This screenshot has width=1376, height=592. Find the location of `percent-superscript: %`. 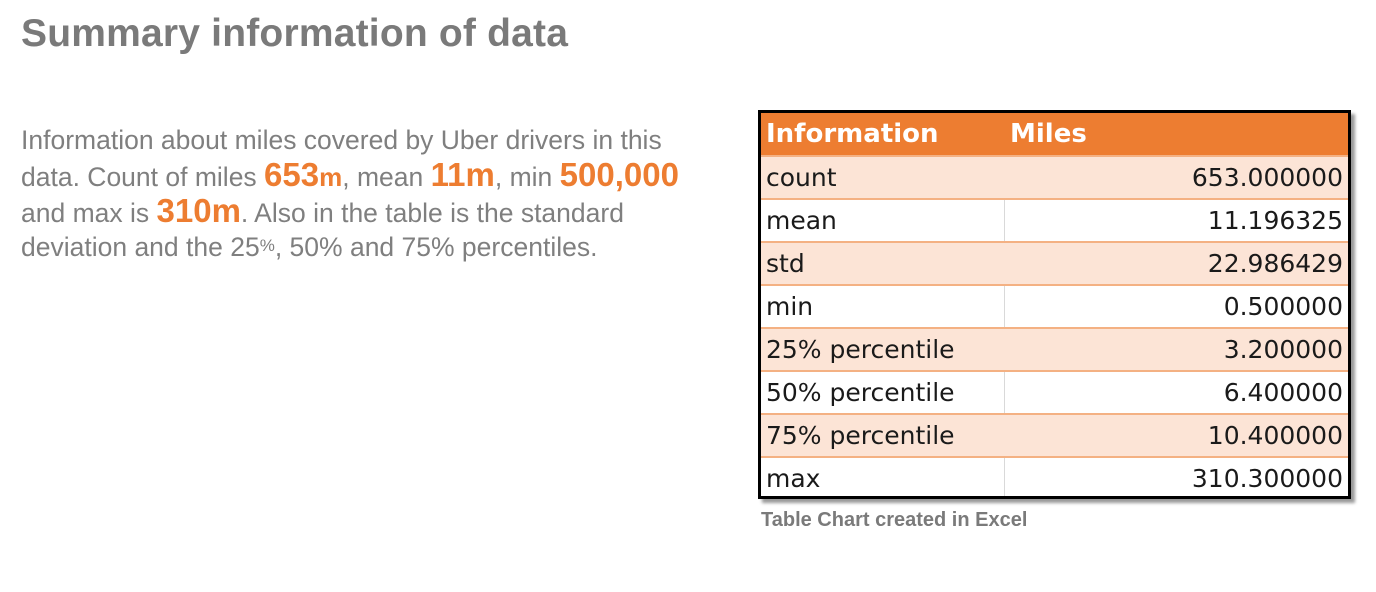

percent-superscript: % is located at coordinates (267, 245).